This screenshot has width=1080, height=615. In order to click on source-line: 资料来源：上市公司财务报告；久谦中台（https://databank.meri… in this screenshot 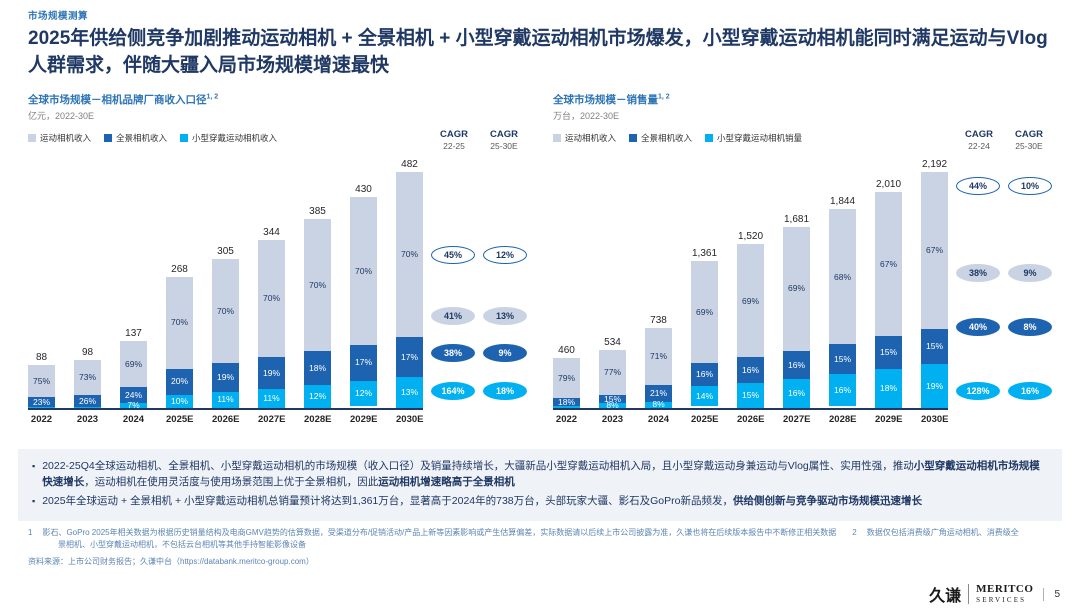, I will do `click(171, 562)`.